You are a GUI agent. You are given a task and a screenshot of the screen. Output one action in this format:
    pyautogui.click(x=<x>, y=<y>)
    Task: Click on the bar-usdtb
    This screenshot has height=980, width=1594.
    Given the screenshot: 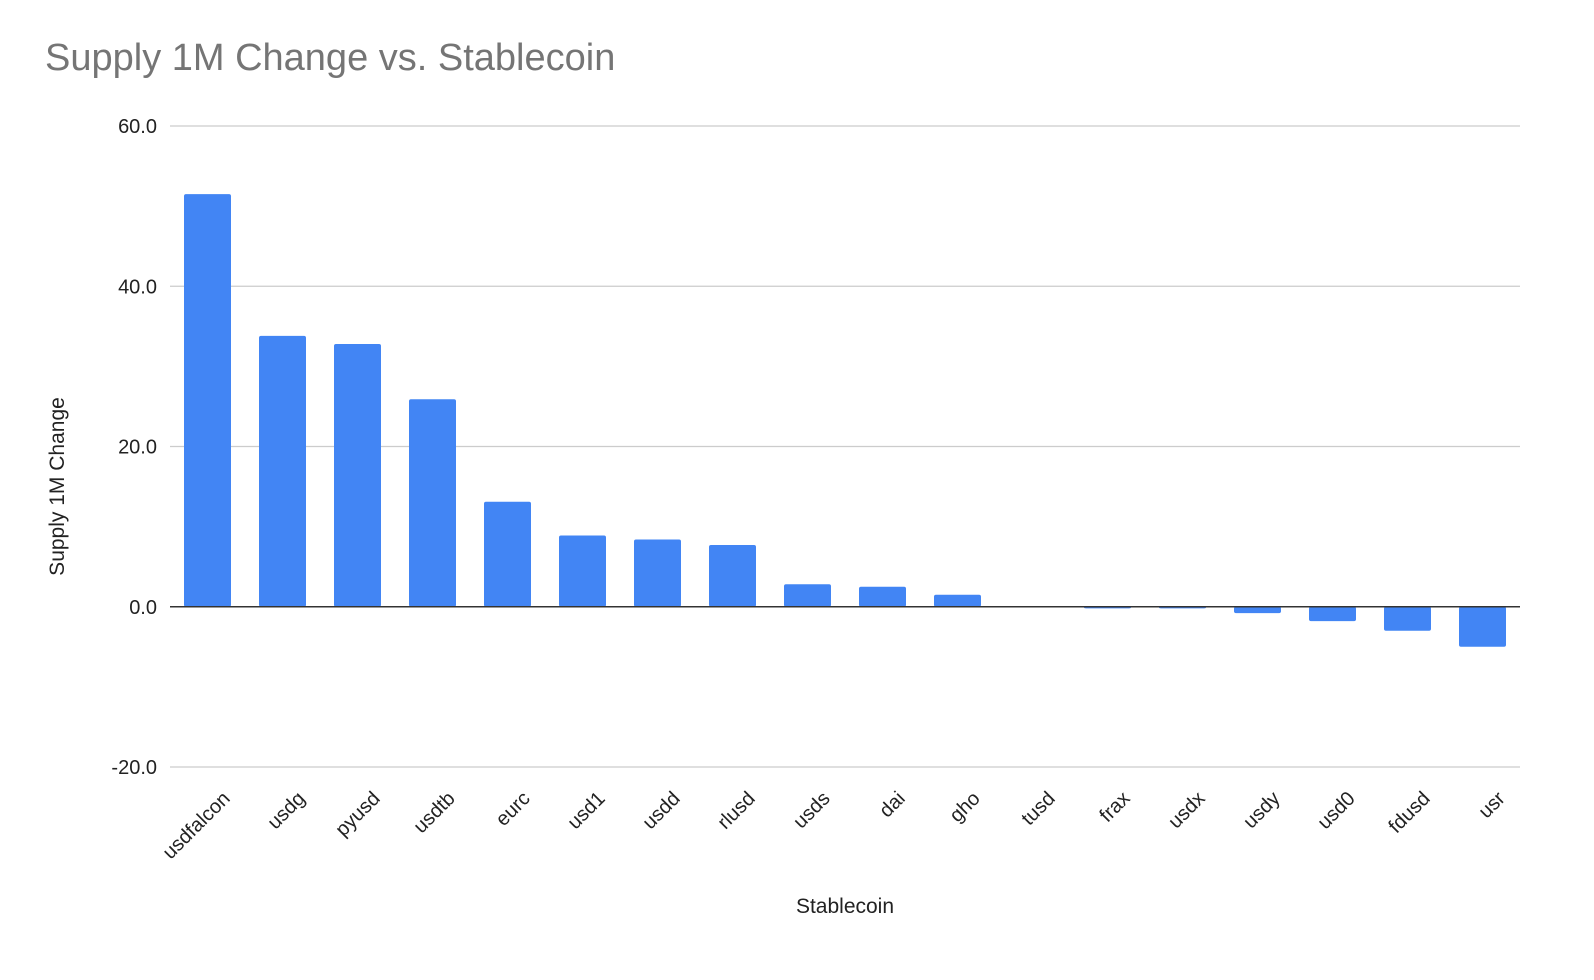 What is the action you would take?
    pyautogui.click(x=432, y=503)
    